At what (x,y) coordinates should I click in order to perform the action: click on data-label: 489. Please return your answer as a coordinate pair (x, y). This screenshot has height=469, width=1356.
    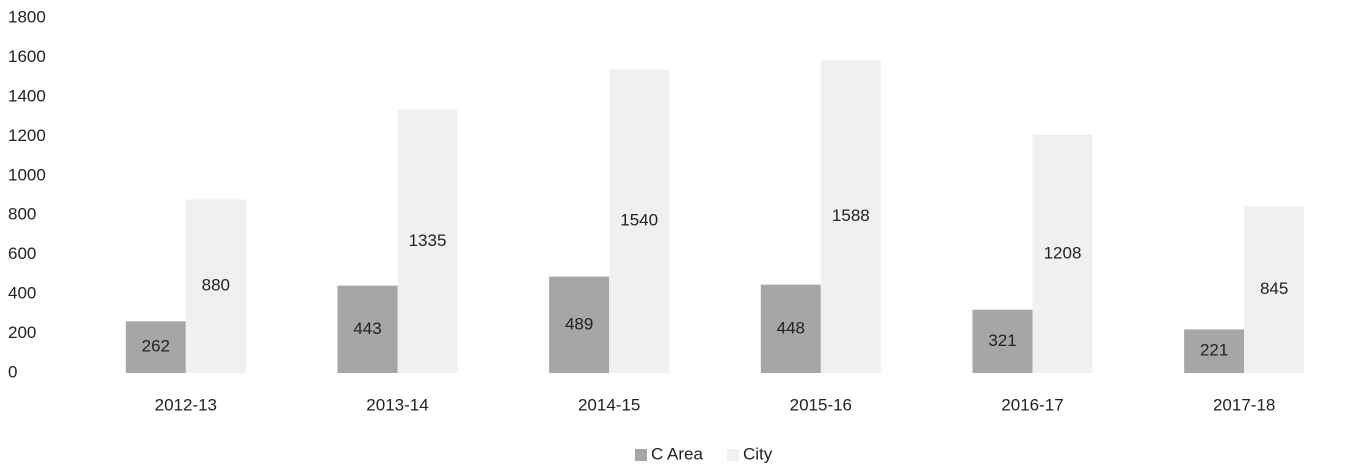
    Looking at the image, I should click on (579, 323).